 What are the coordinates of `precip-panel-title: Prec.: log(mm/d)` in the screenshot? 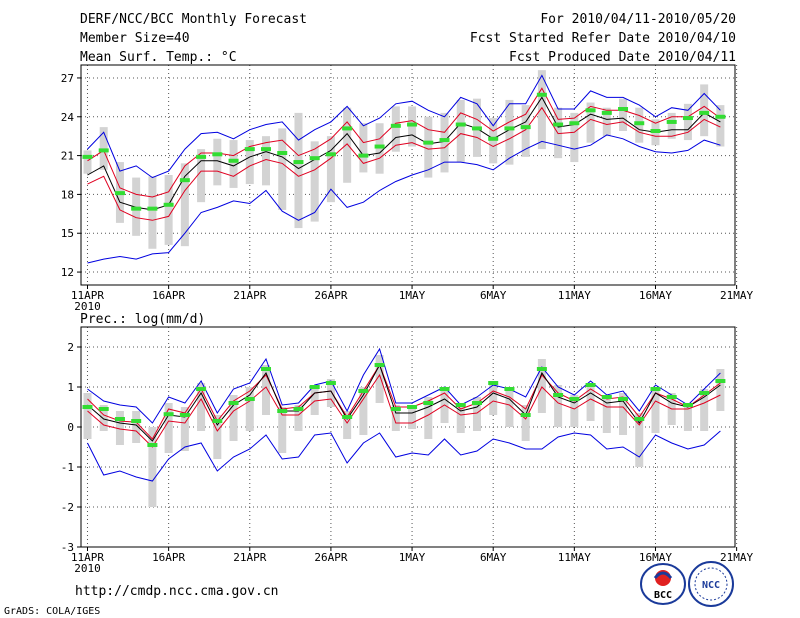 It's located at (142, 319).